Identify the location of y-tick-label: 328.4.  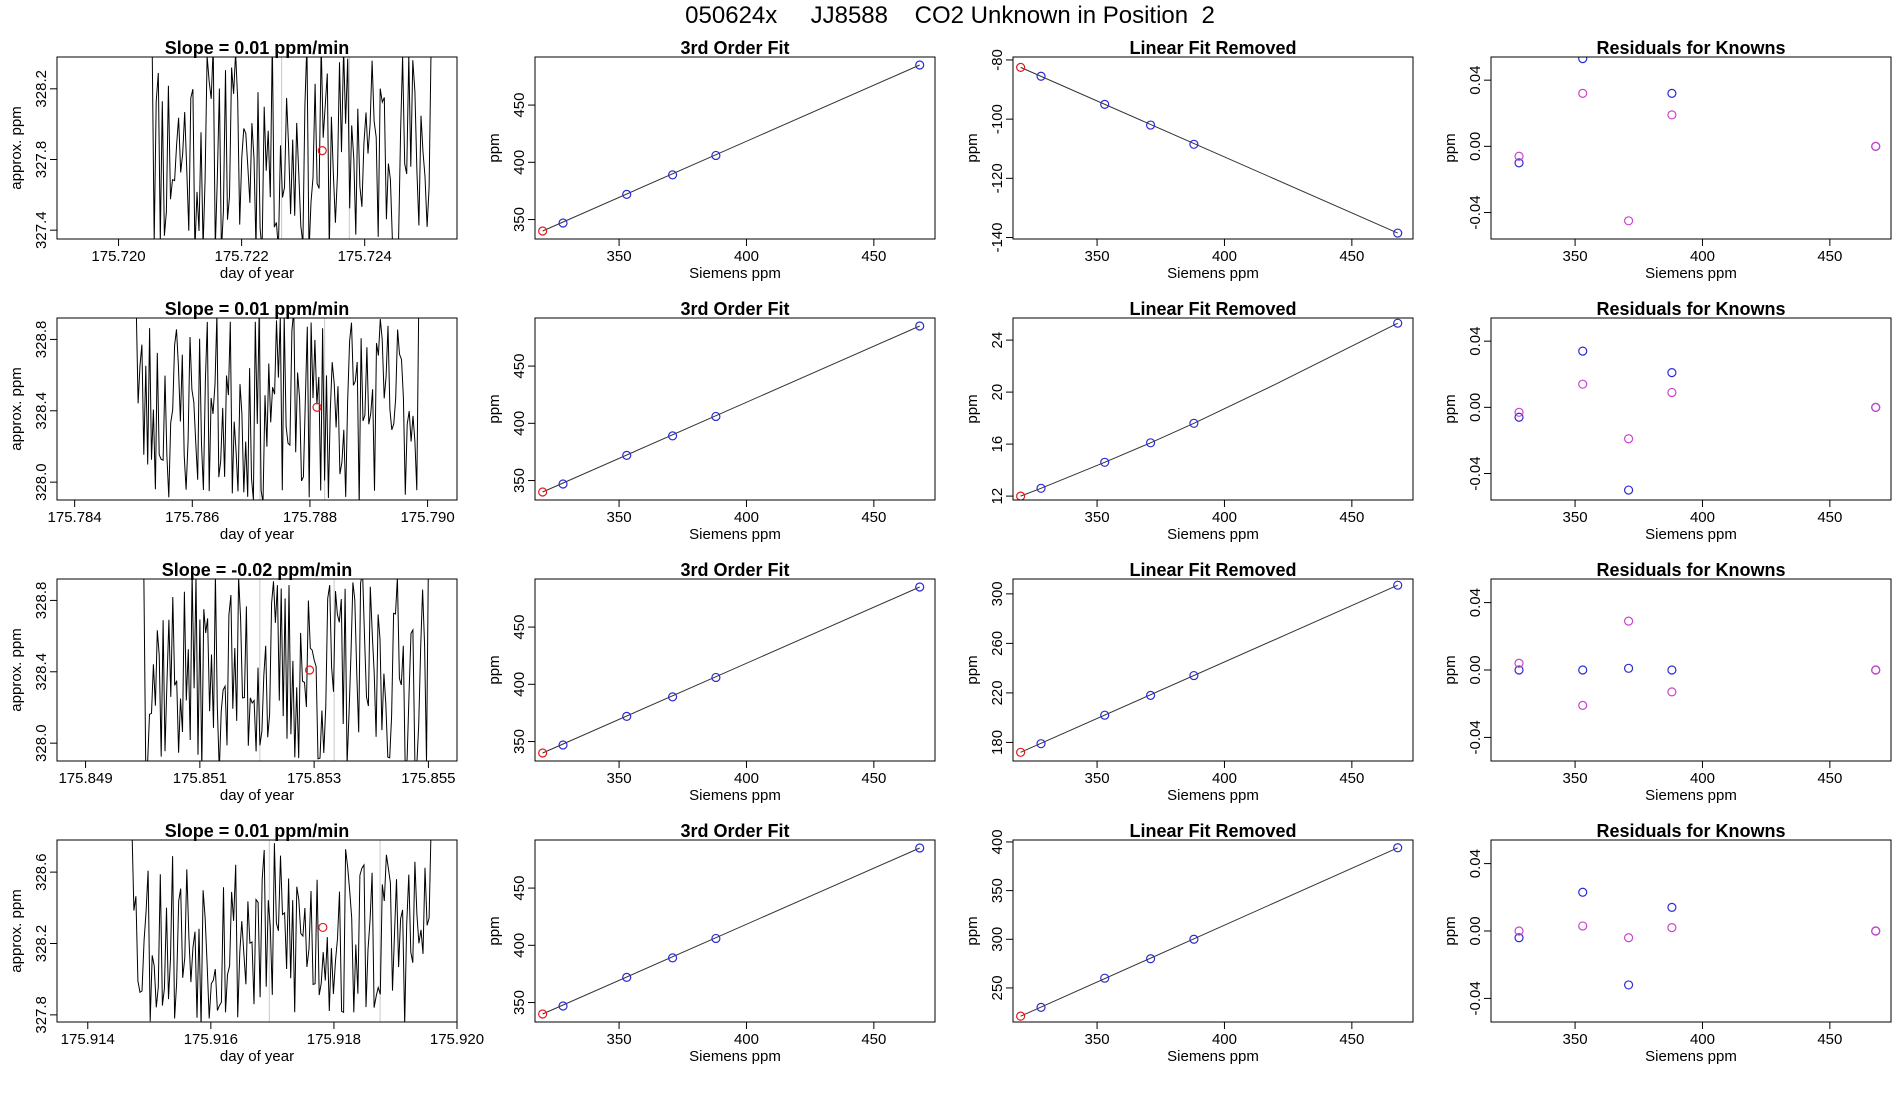
(41, 672).